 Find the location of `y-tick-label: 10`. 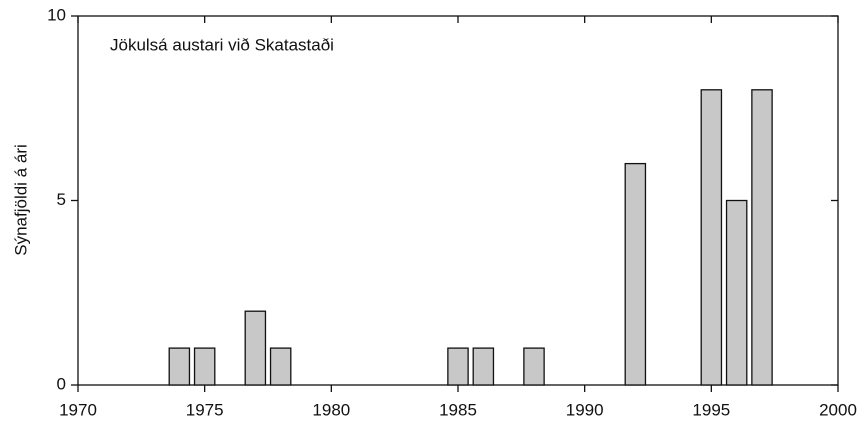

y-tick-label: 10 is located at coordinates (56, 14).